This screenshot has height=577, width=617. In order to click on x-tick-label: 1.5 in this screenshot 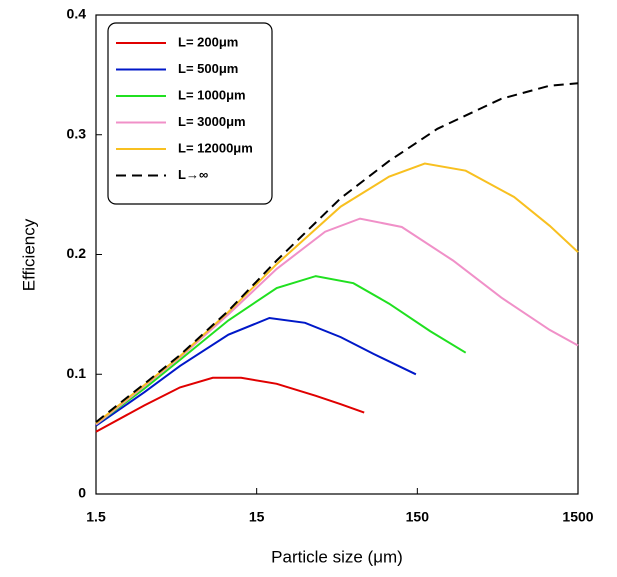, I will do `click(96, 517)`.